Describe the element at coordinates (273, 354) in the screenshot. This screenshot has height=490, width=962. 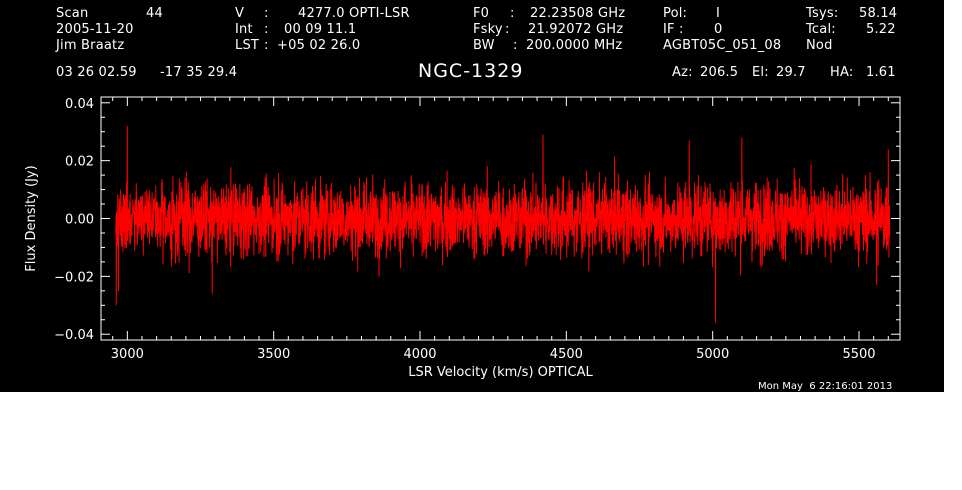
I see `x-tick-label: 3500` at that location.